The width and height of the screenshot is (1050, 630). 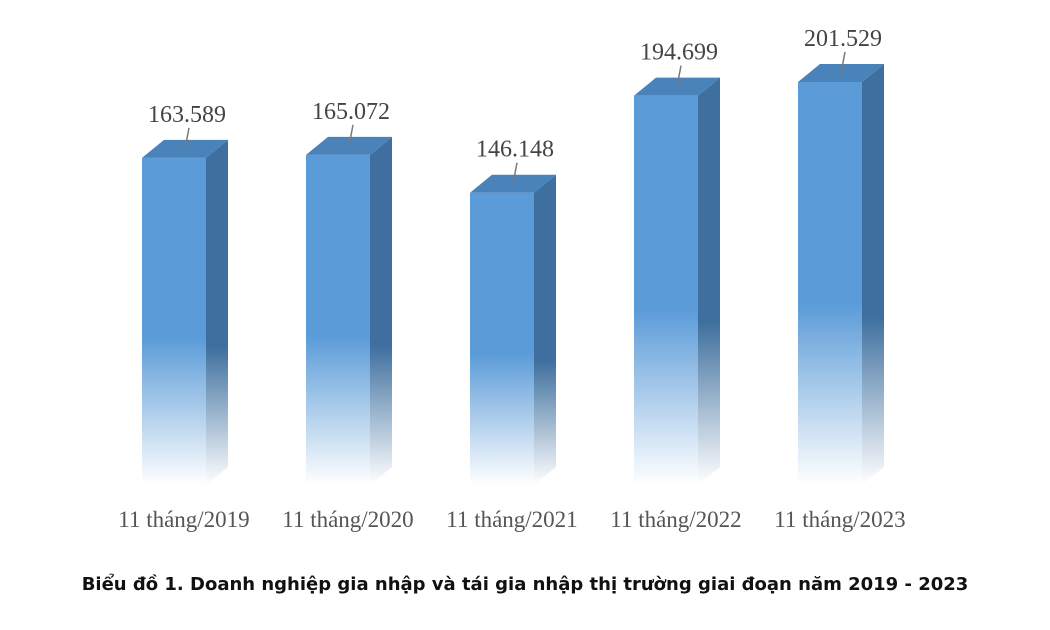 I want to click on x-tick-label: 11 tháng/2021, so click(x=511, y=519).